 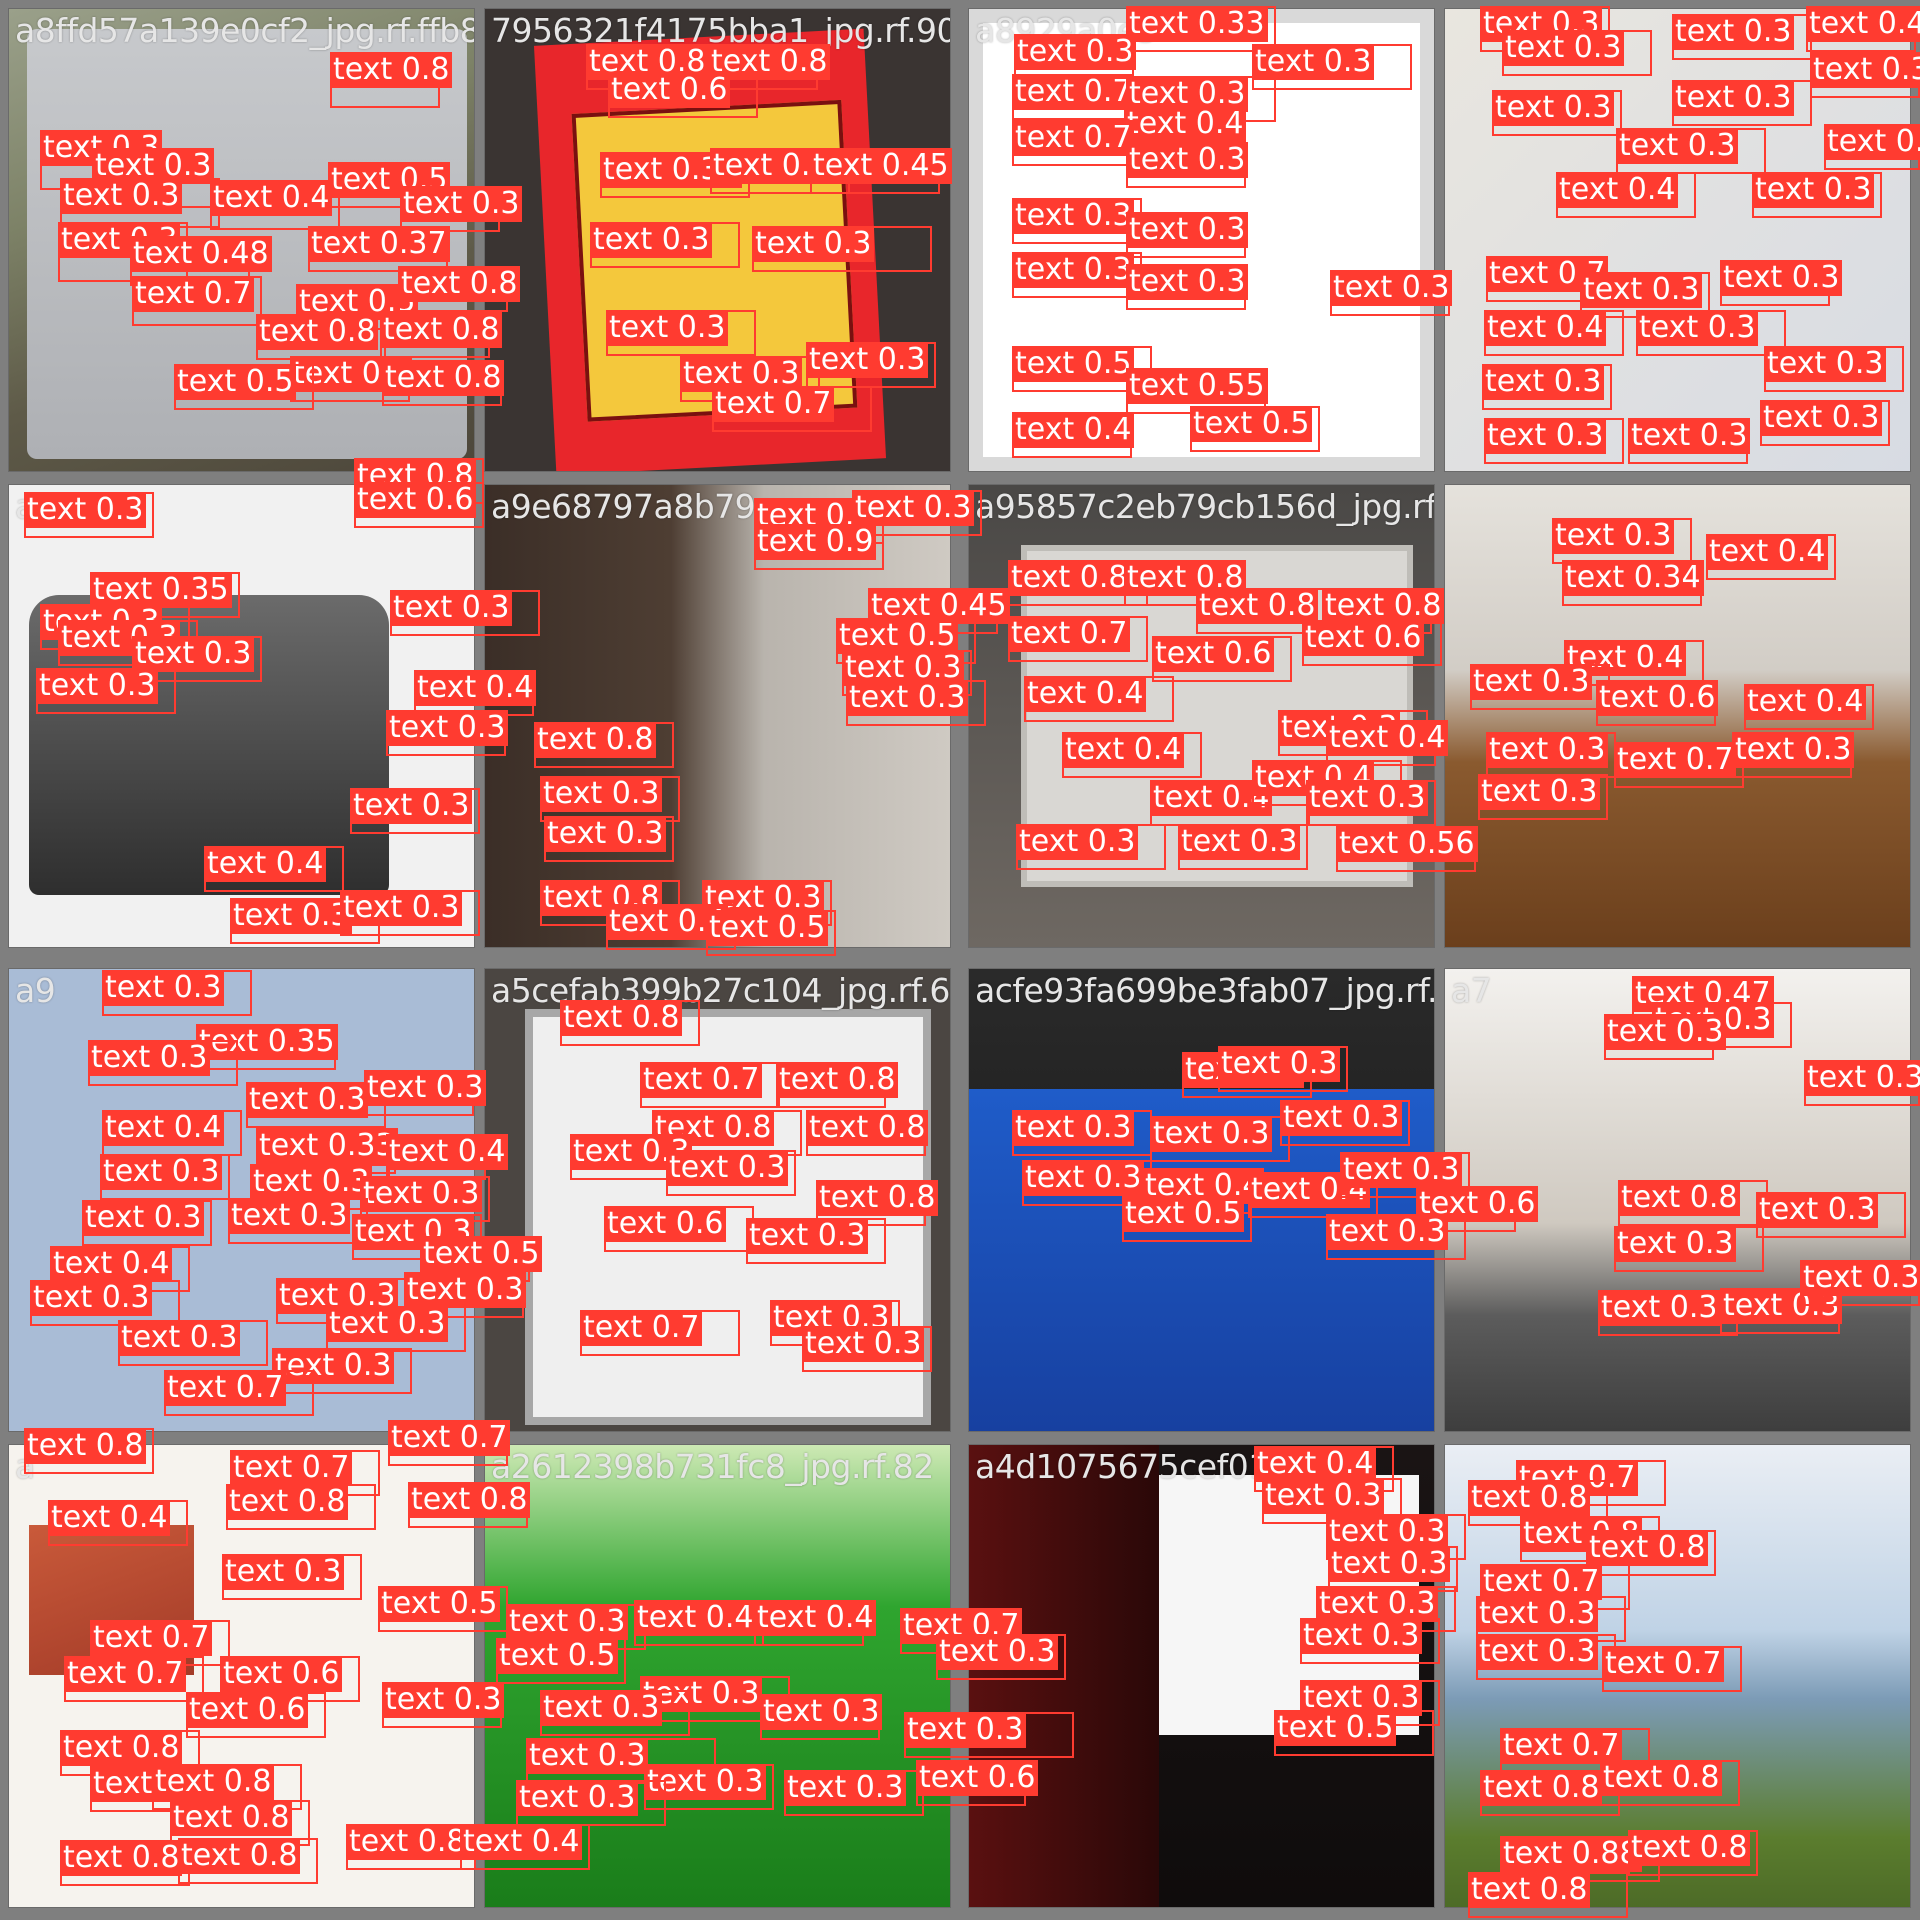 I want to click on detection-score: 0.88, so click(x=1605, y=1853).